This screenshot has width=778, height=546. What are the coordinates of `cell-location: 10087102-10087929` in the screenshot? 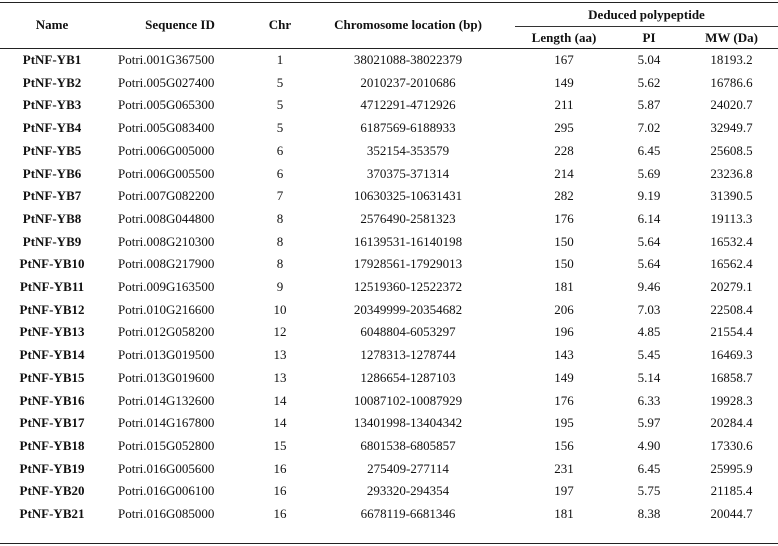 It's located at (408, 400).